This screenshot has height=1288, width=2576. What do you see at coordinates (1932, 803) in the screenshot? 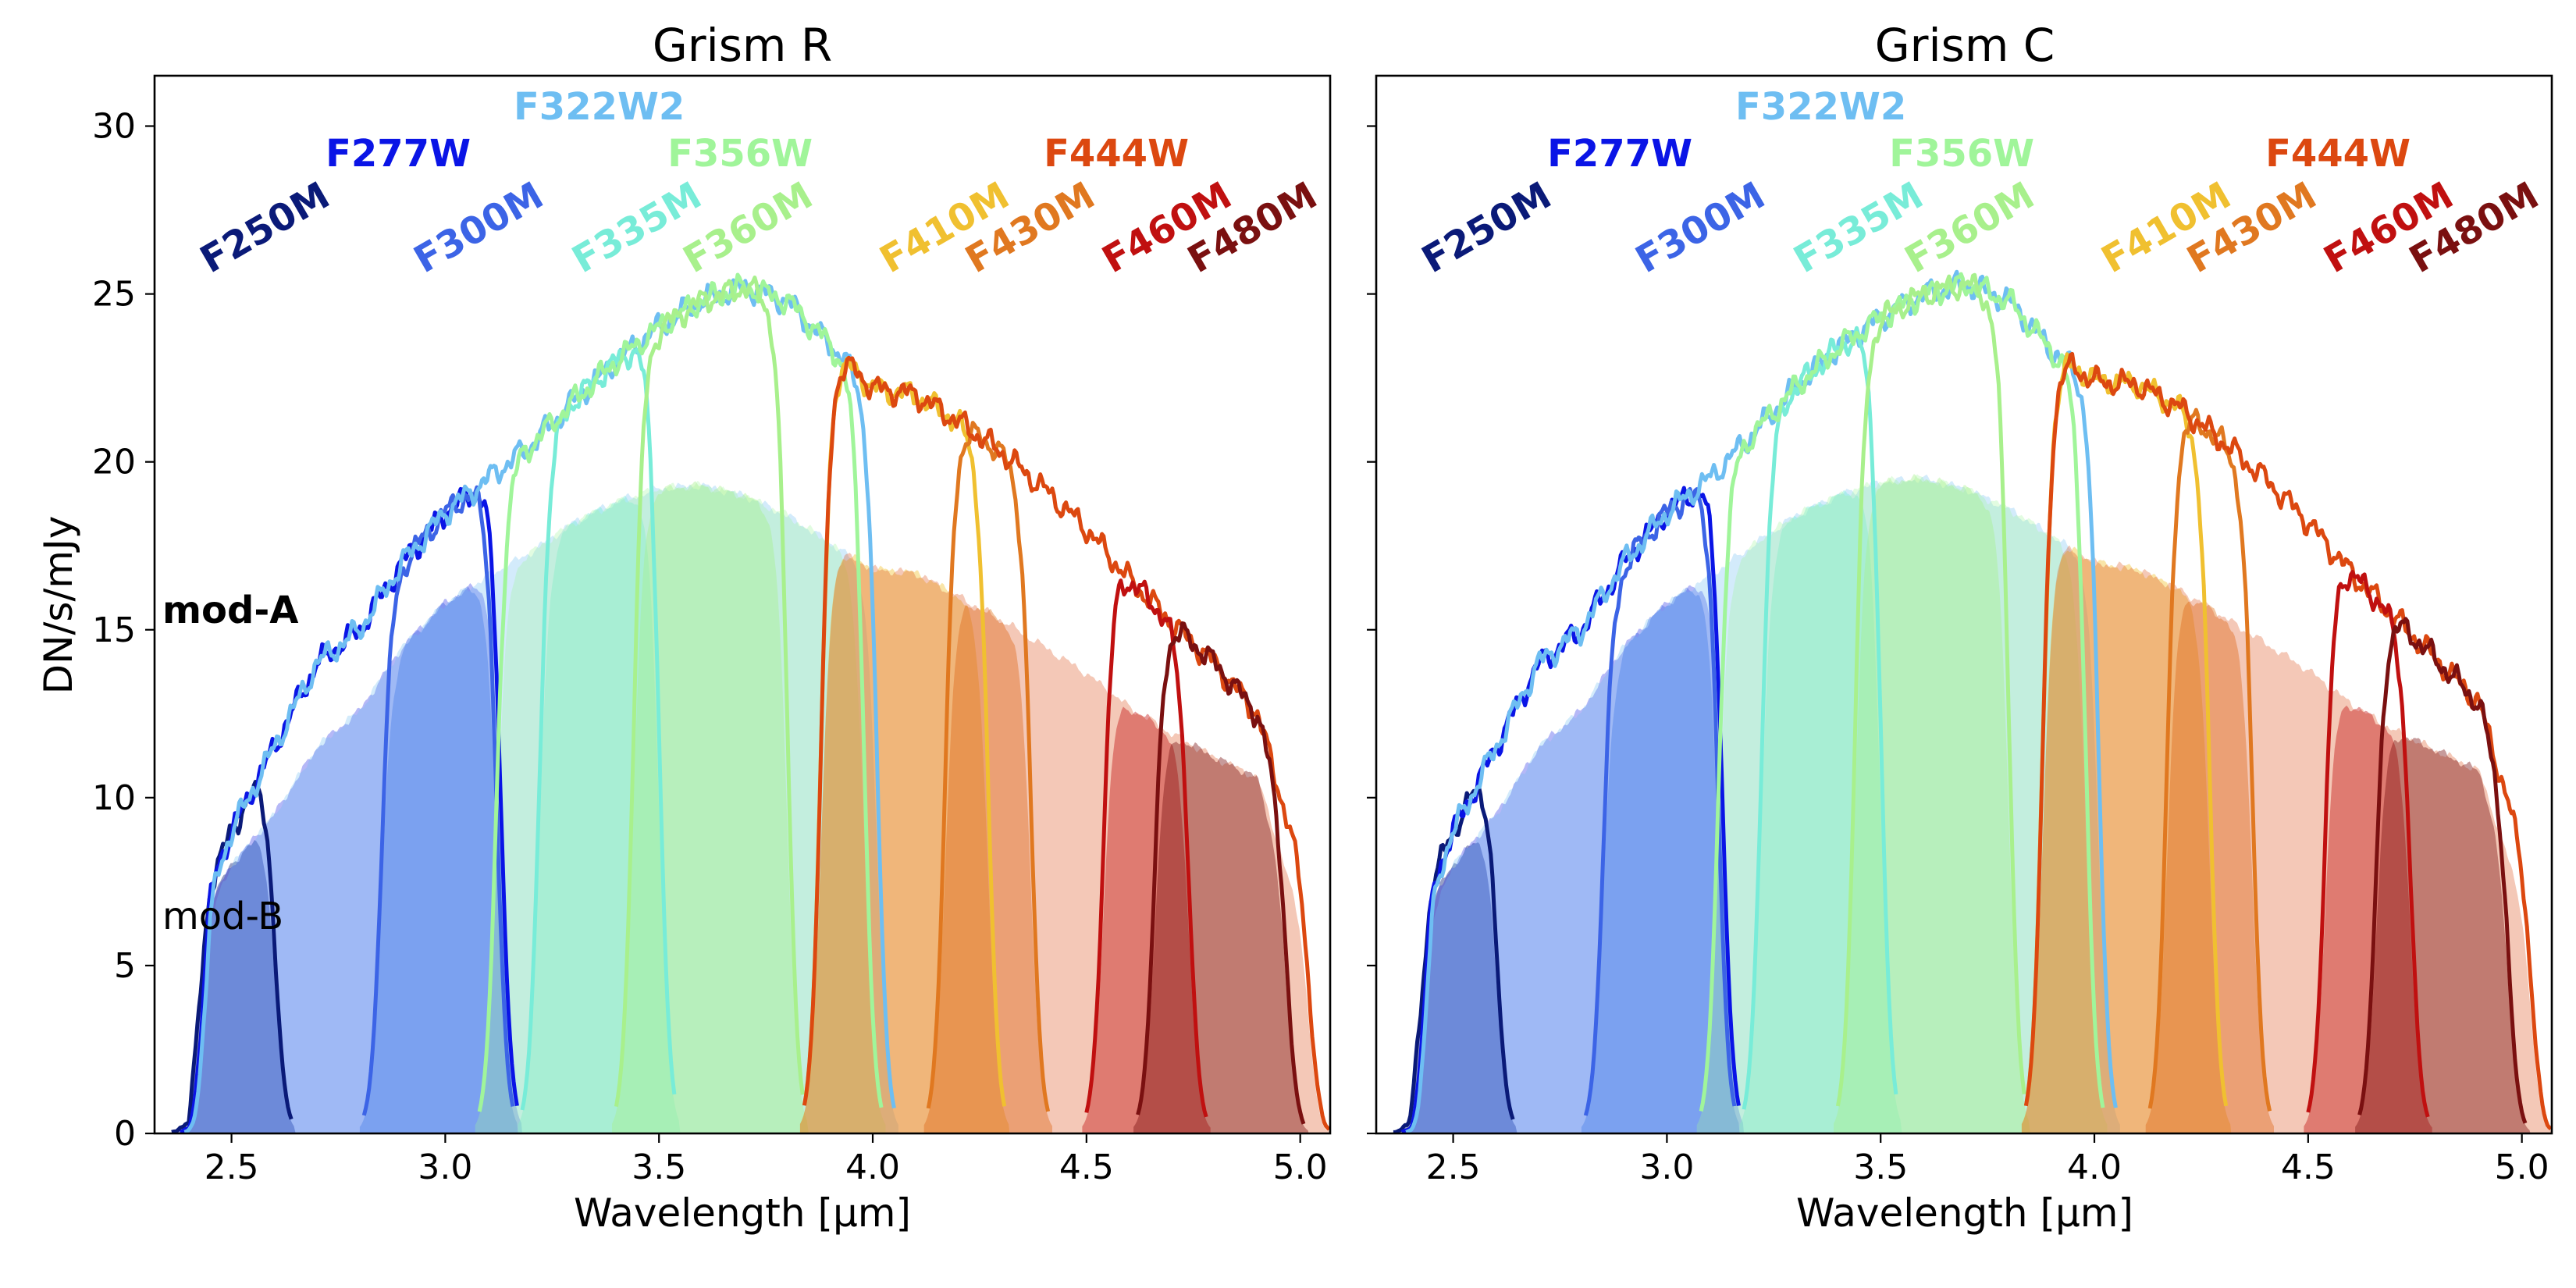
I see `fill-f360m-grism-c` at bounding box center [1932, 803].